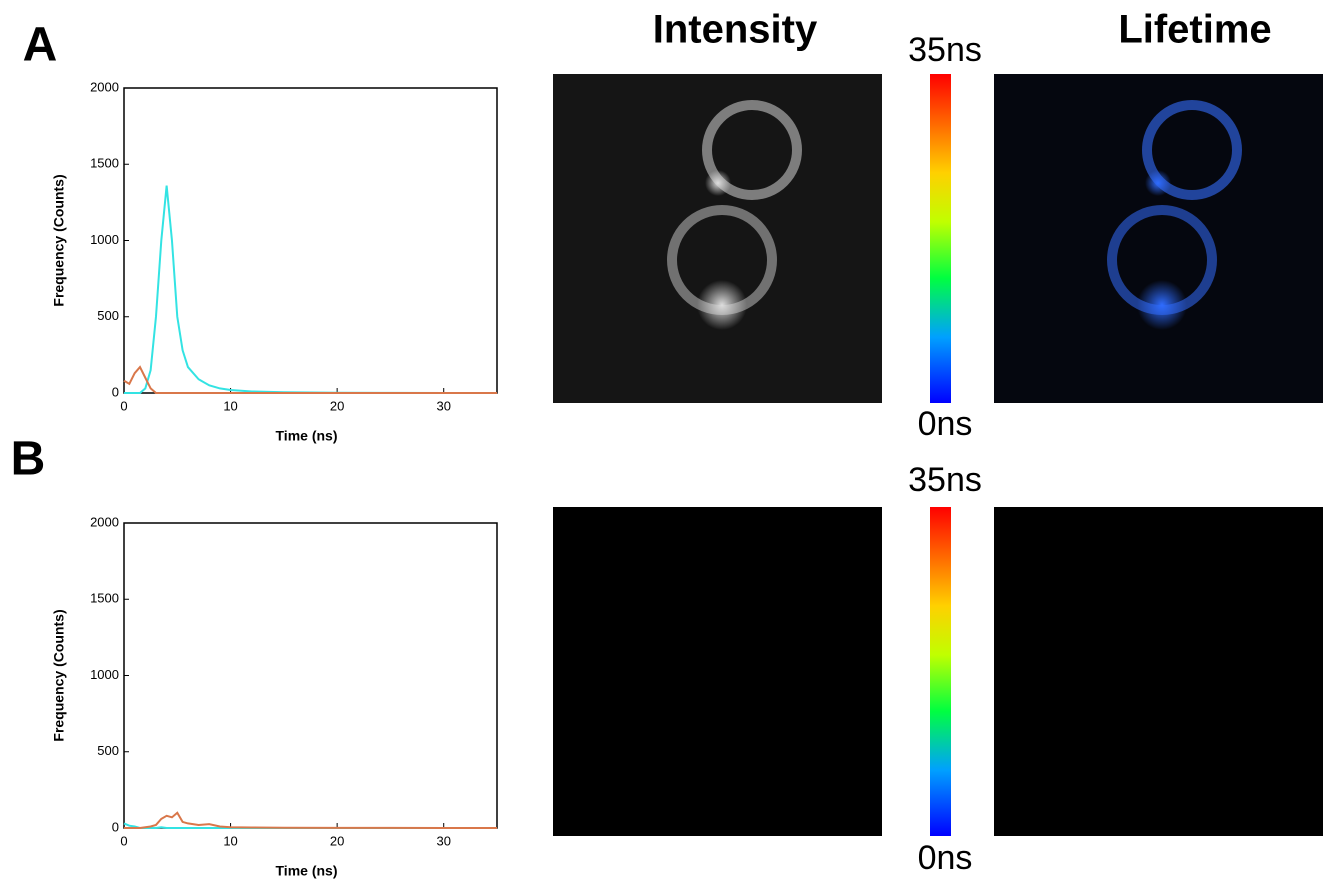  Describe the element at coordinates (28, 459) in the screenshot. I see `panel-label: B` at that location.